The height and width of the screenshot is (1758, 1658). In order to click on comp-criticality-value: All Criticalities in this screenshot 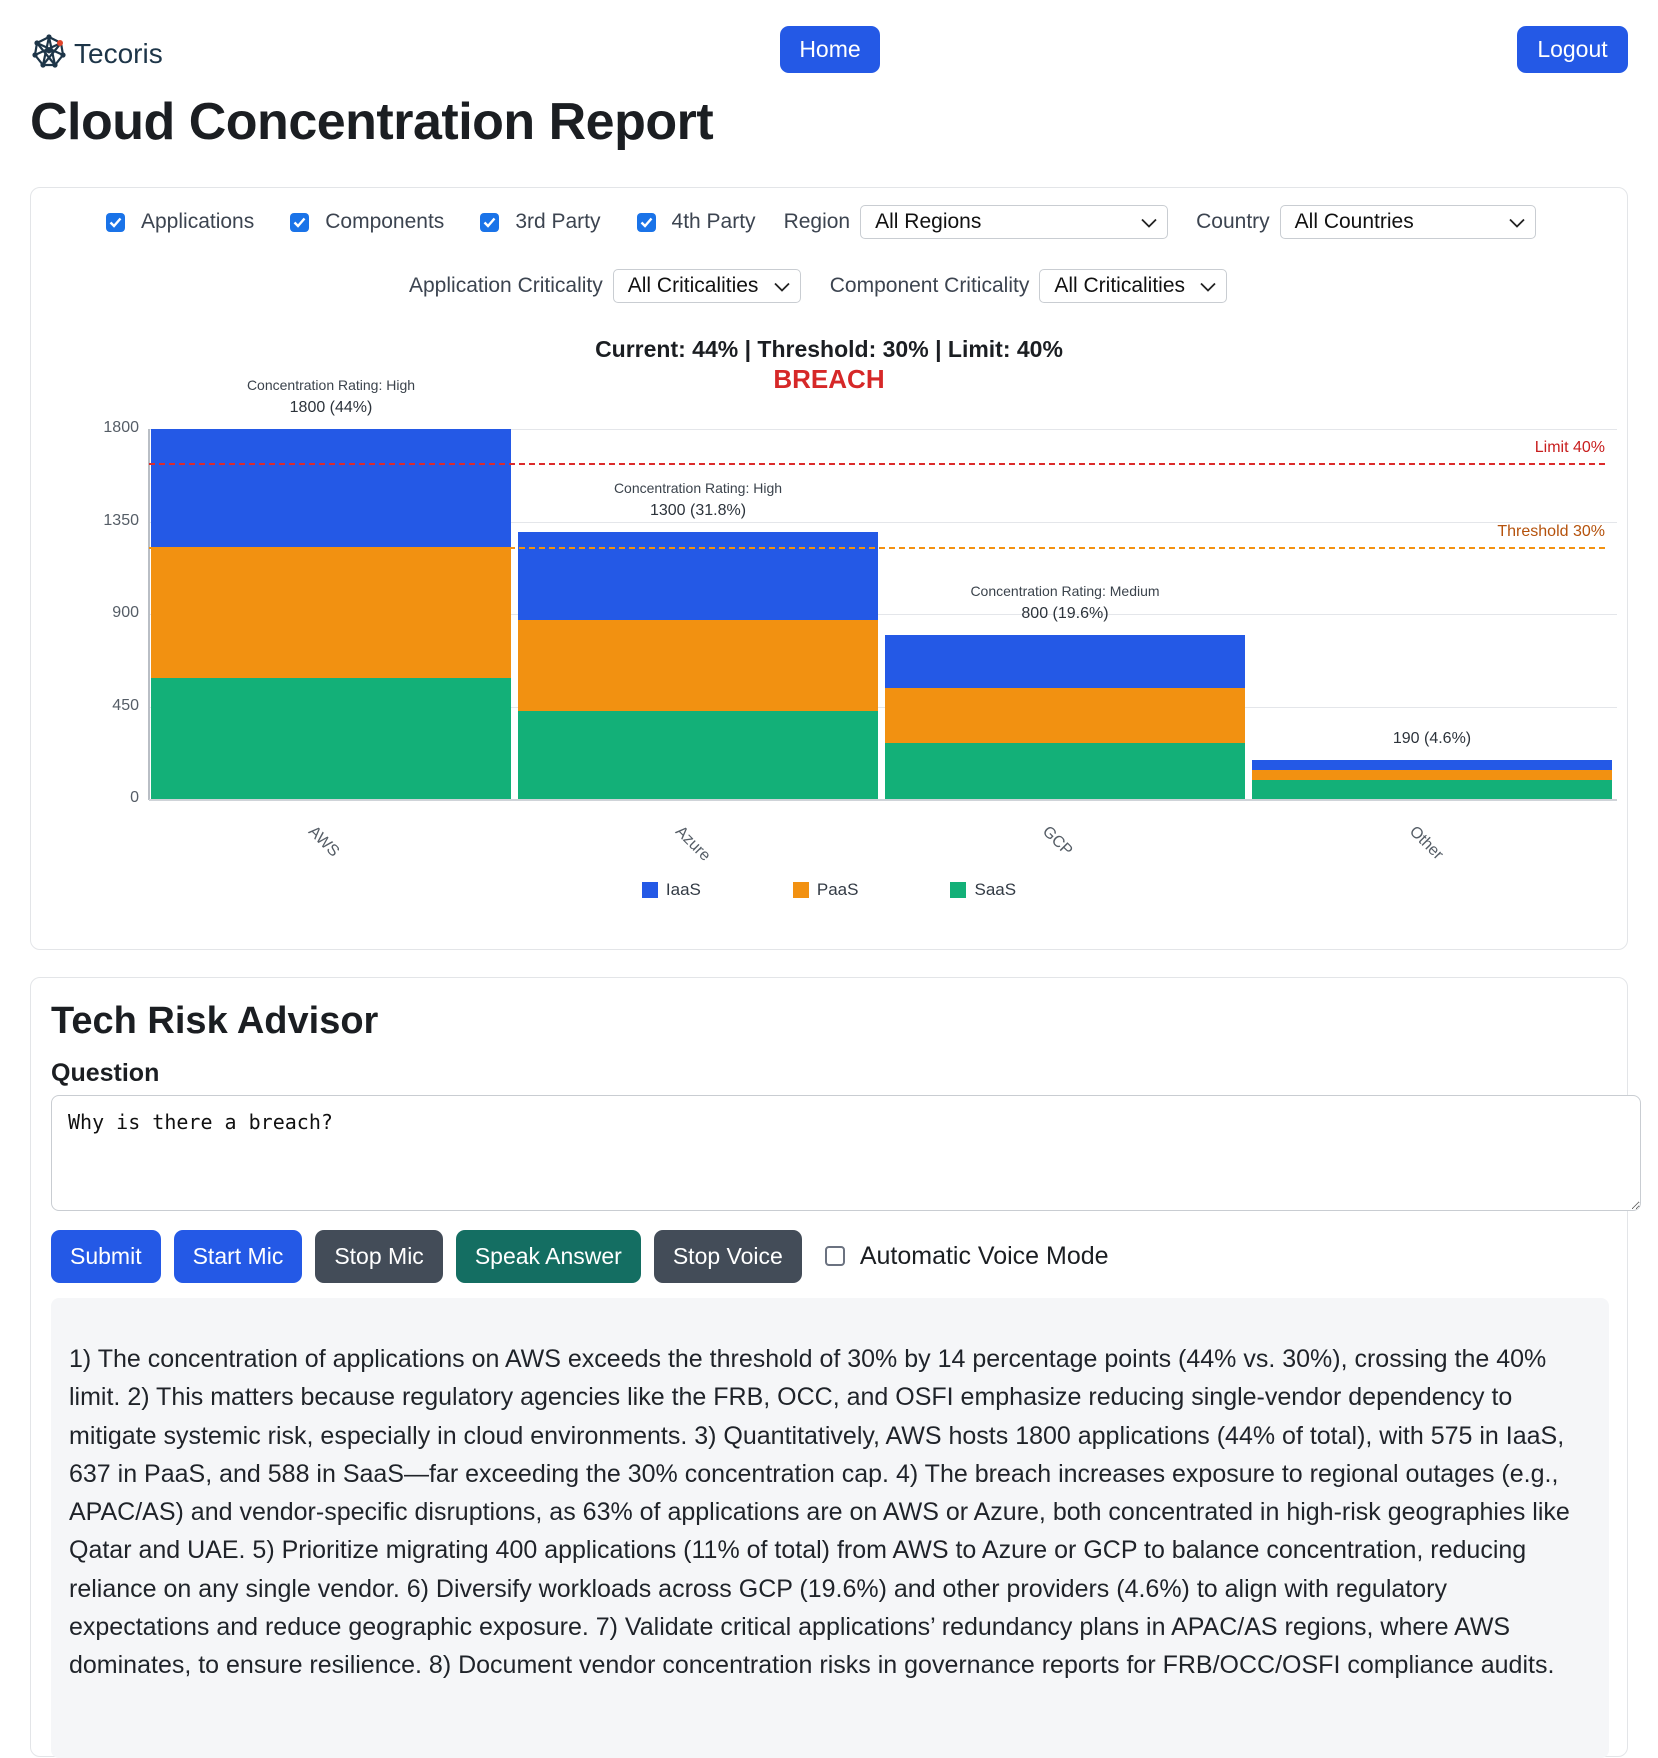, I will do `click(1120, 285)`.